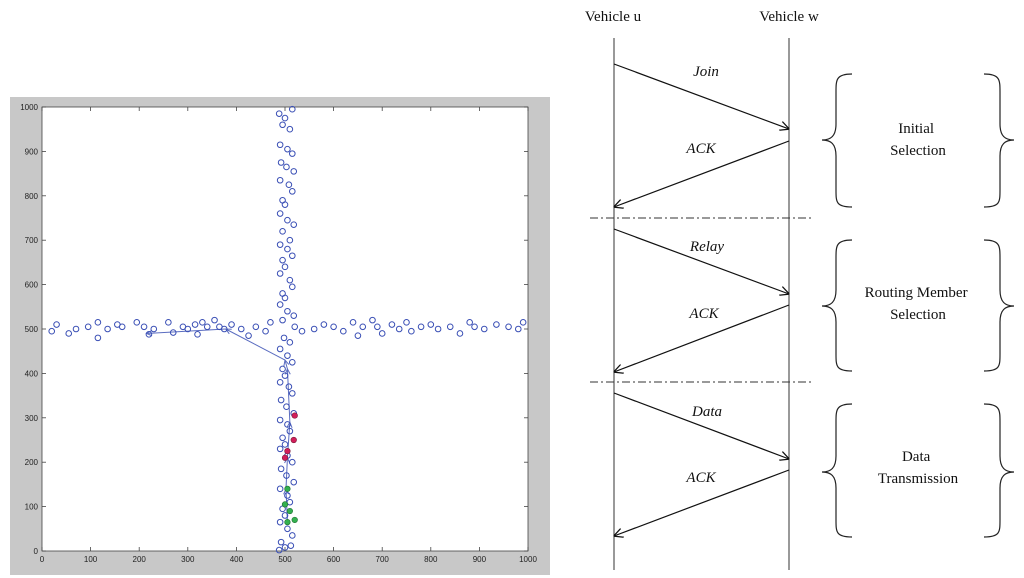 This screenshot has width=1024, height=578. I want to click on x-tick-label: 1000, so click(528, 559).